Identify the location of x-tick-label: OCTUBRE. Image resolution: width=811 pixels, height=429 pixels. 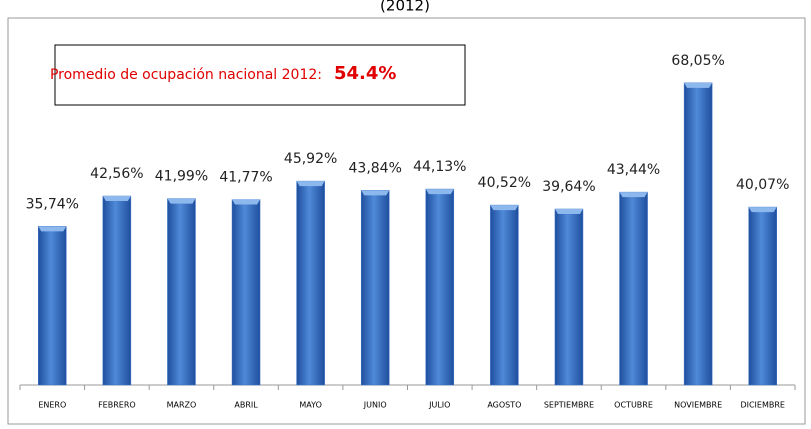
(633, 405).